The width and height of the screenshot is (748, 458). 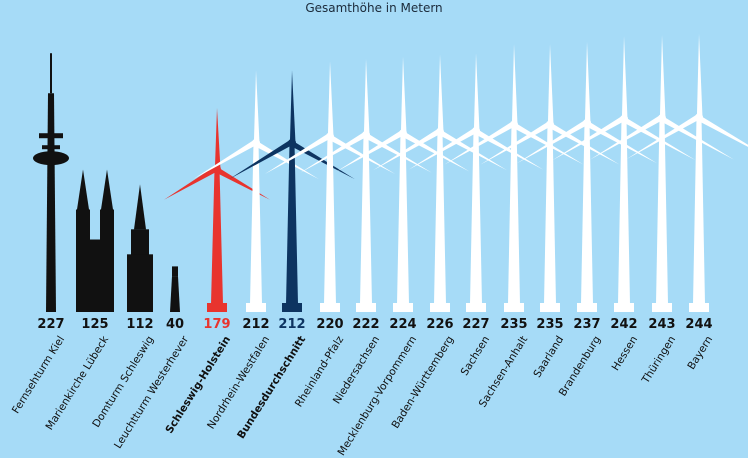 I want to click on mark-baden-württemberg, so click(x=440, y=183).